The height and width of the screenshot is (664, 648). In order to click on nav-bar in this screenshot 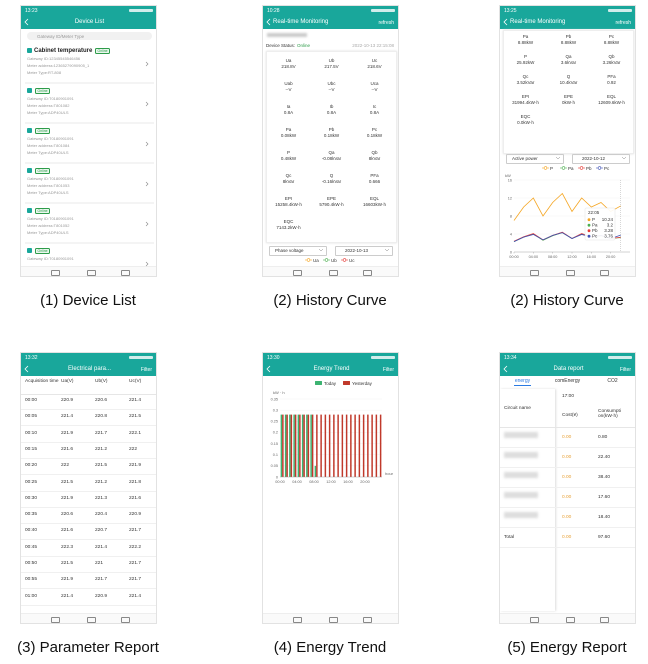, I will do `click(88, 618)`.